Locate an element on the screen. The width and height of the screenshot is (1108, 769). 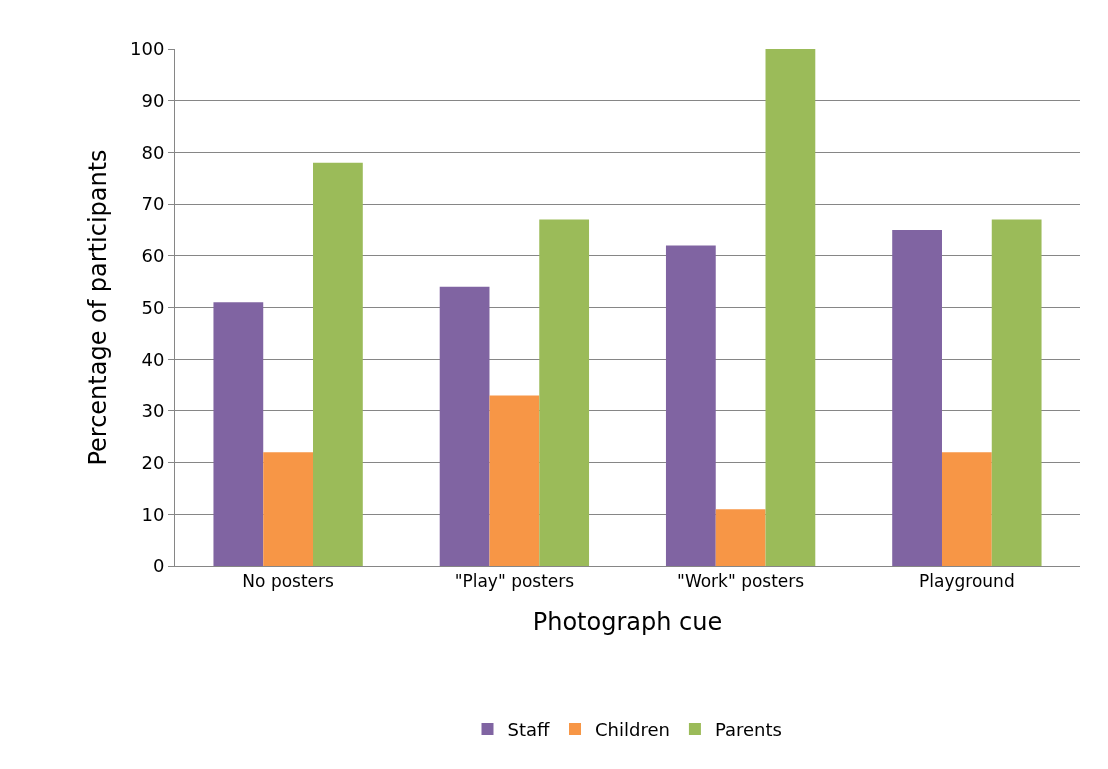
x-axis-title: Photograph cue is located at coordinates (627, 621).